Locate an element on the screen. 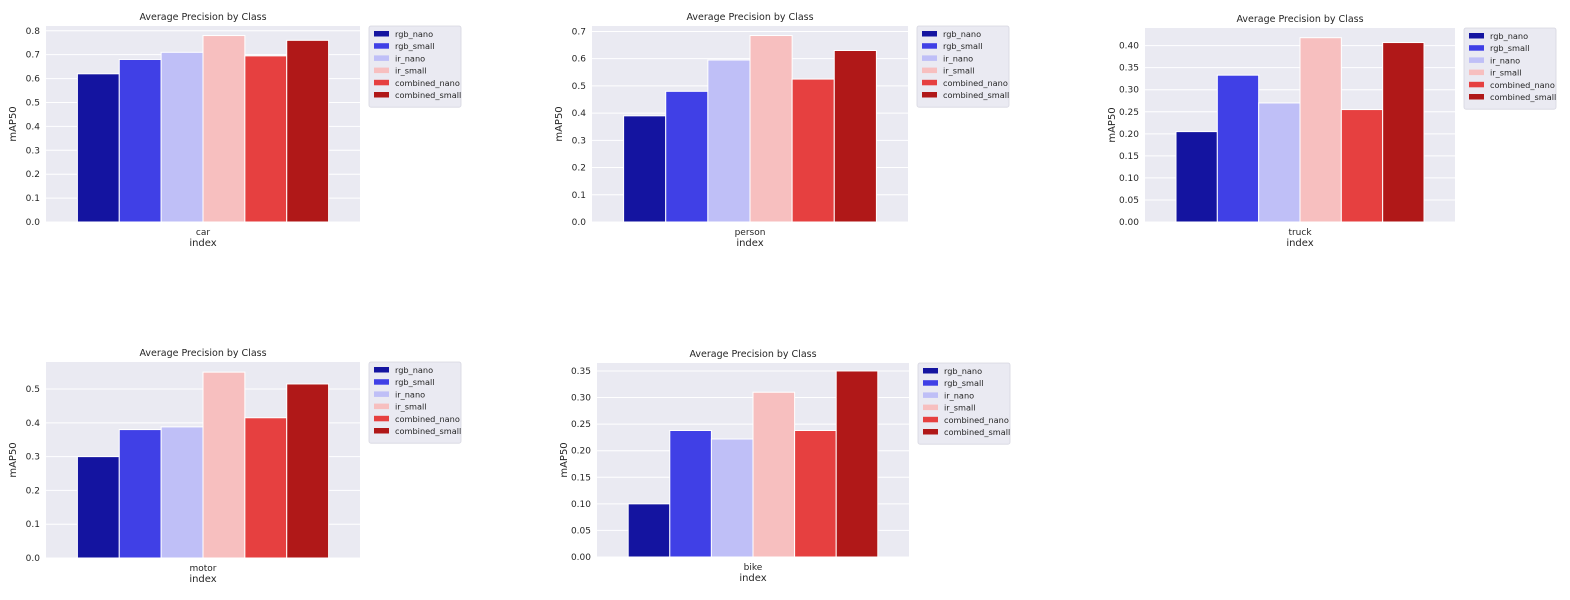 The height and width of the screenshot is (600, 1570). x-tick-label: car is located at coordinates (203, 233).